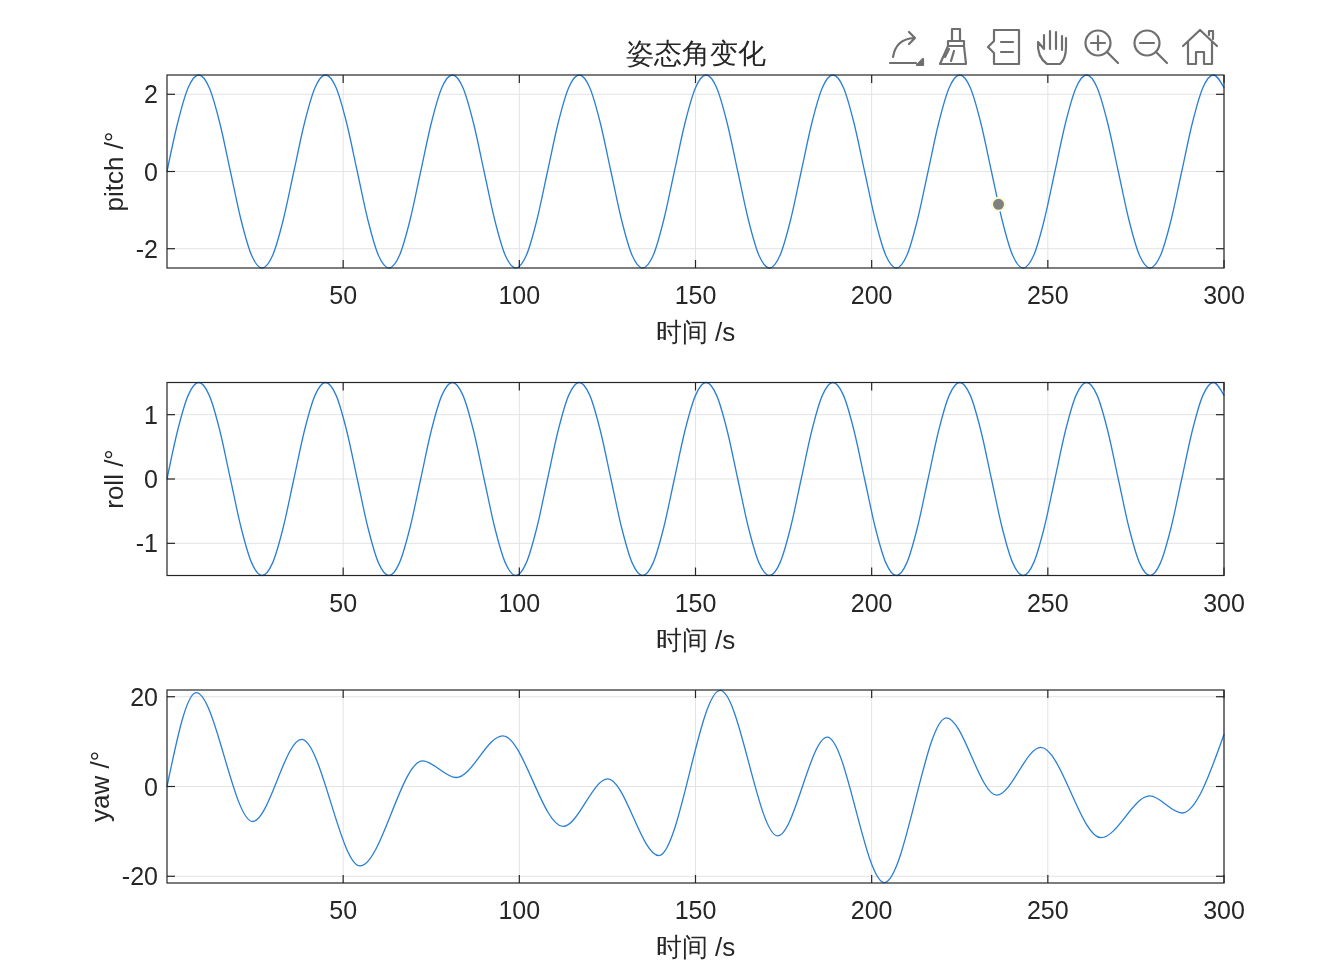 The height and width of the screenshot is (967, 1331). Describe the element at coordinates (139, 876) in the screenshot. I see `y-tick-label: -20` at that location.